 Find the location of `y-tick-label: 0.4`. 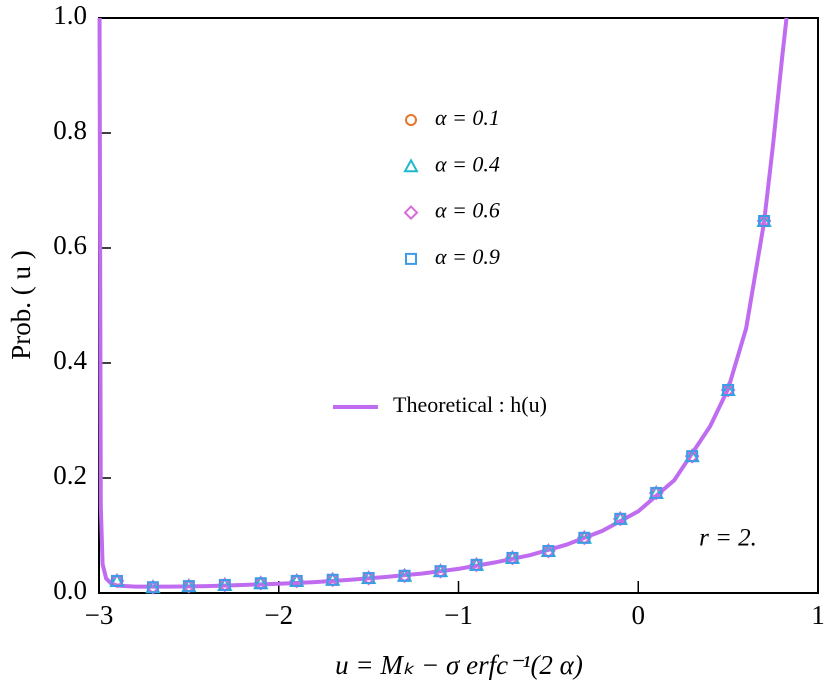

y-tick-label: 0.4 is located at coordinates (70, 360).